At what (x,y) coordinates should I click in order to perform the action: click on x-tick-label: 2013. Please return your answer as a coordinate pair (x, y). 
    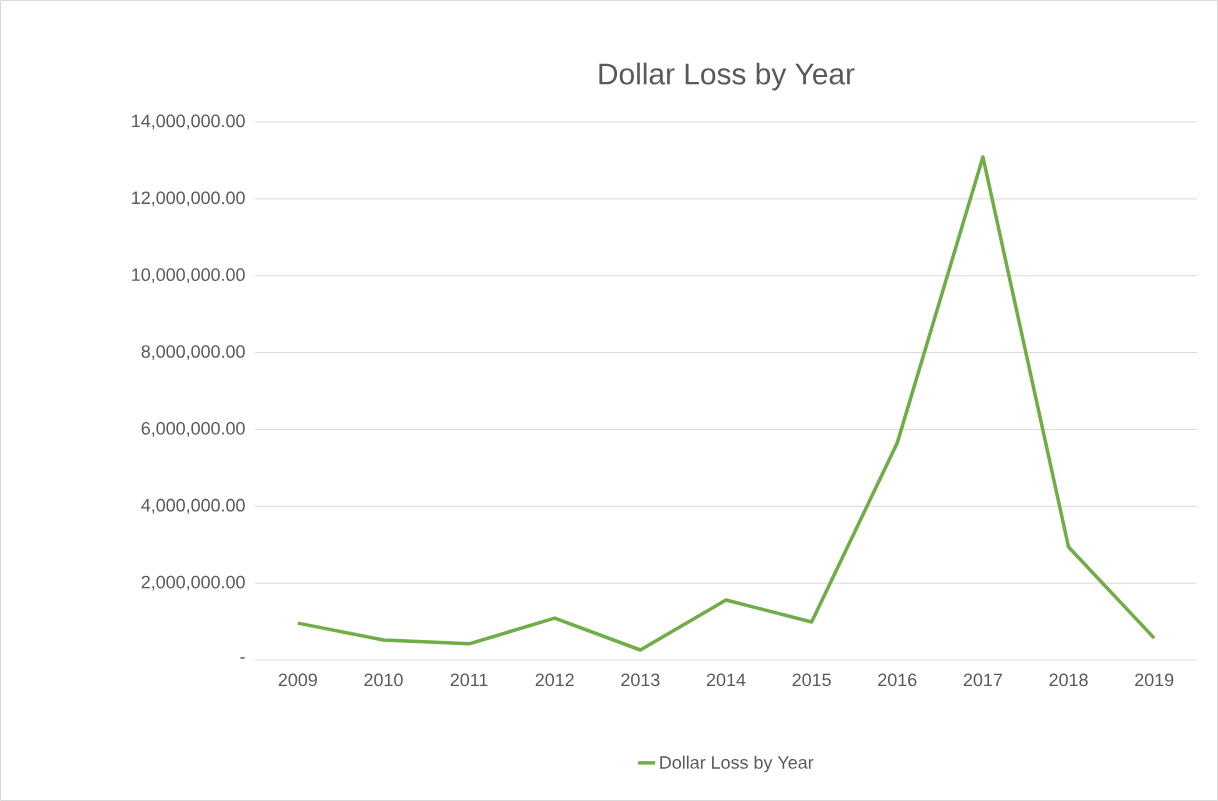
    Looking at the image, I should click on (640, 680).